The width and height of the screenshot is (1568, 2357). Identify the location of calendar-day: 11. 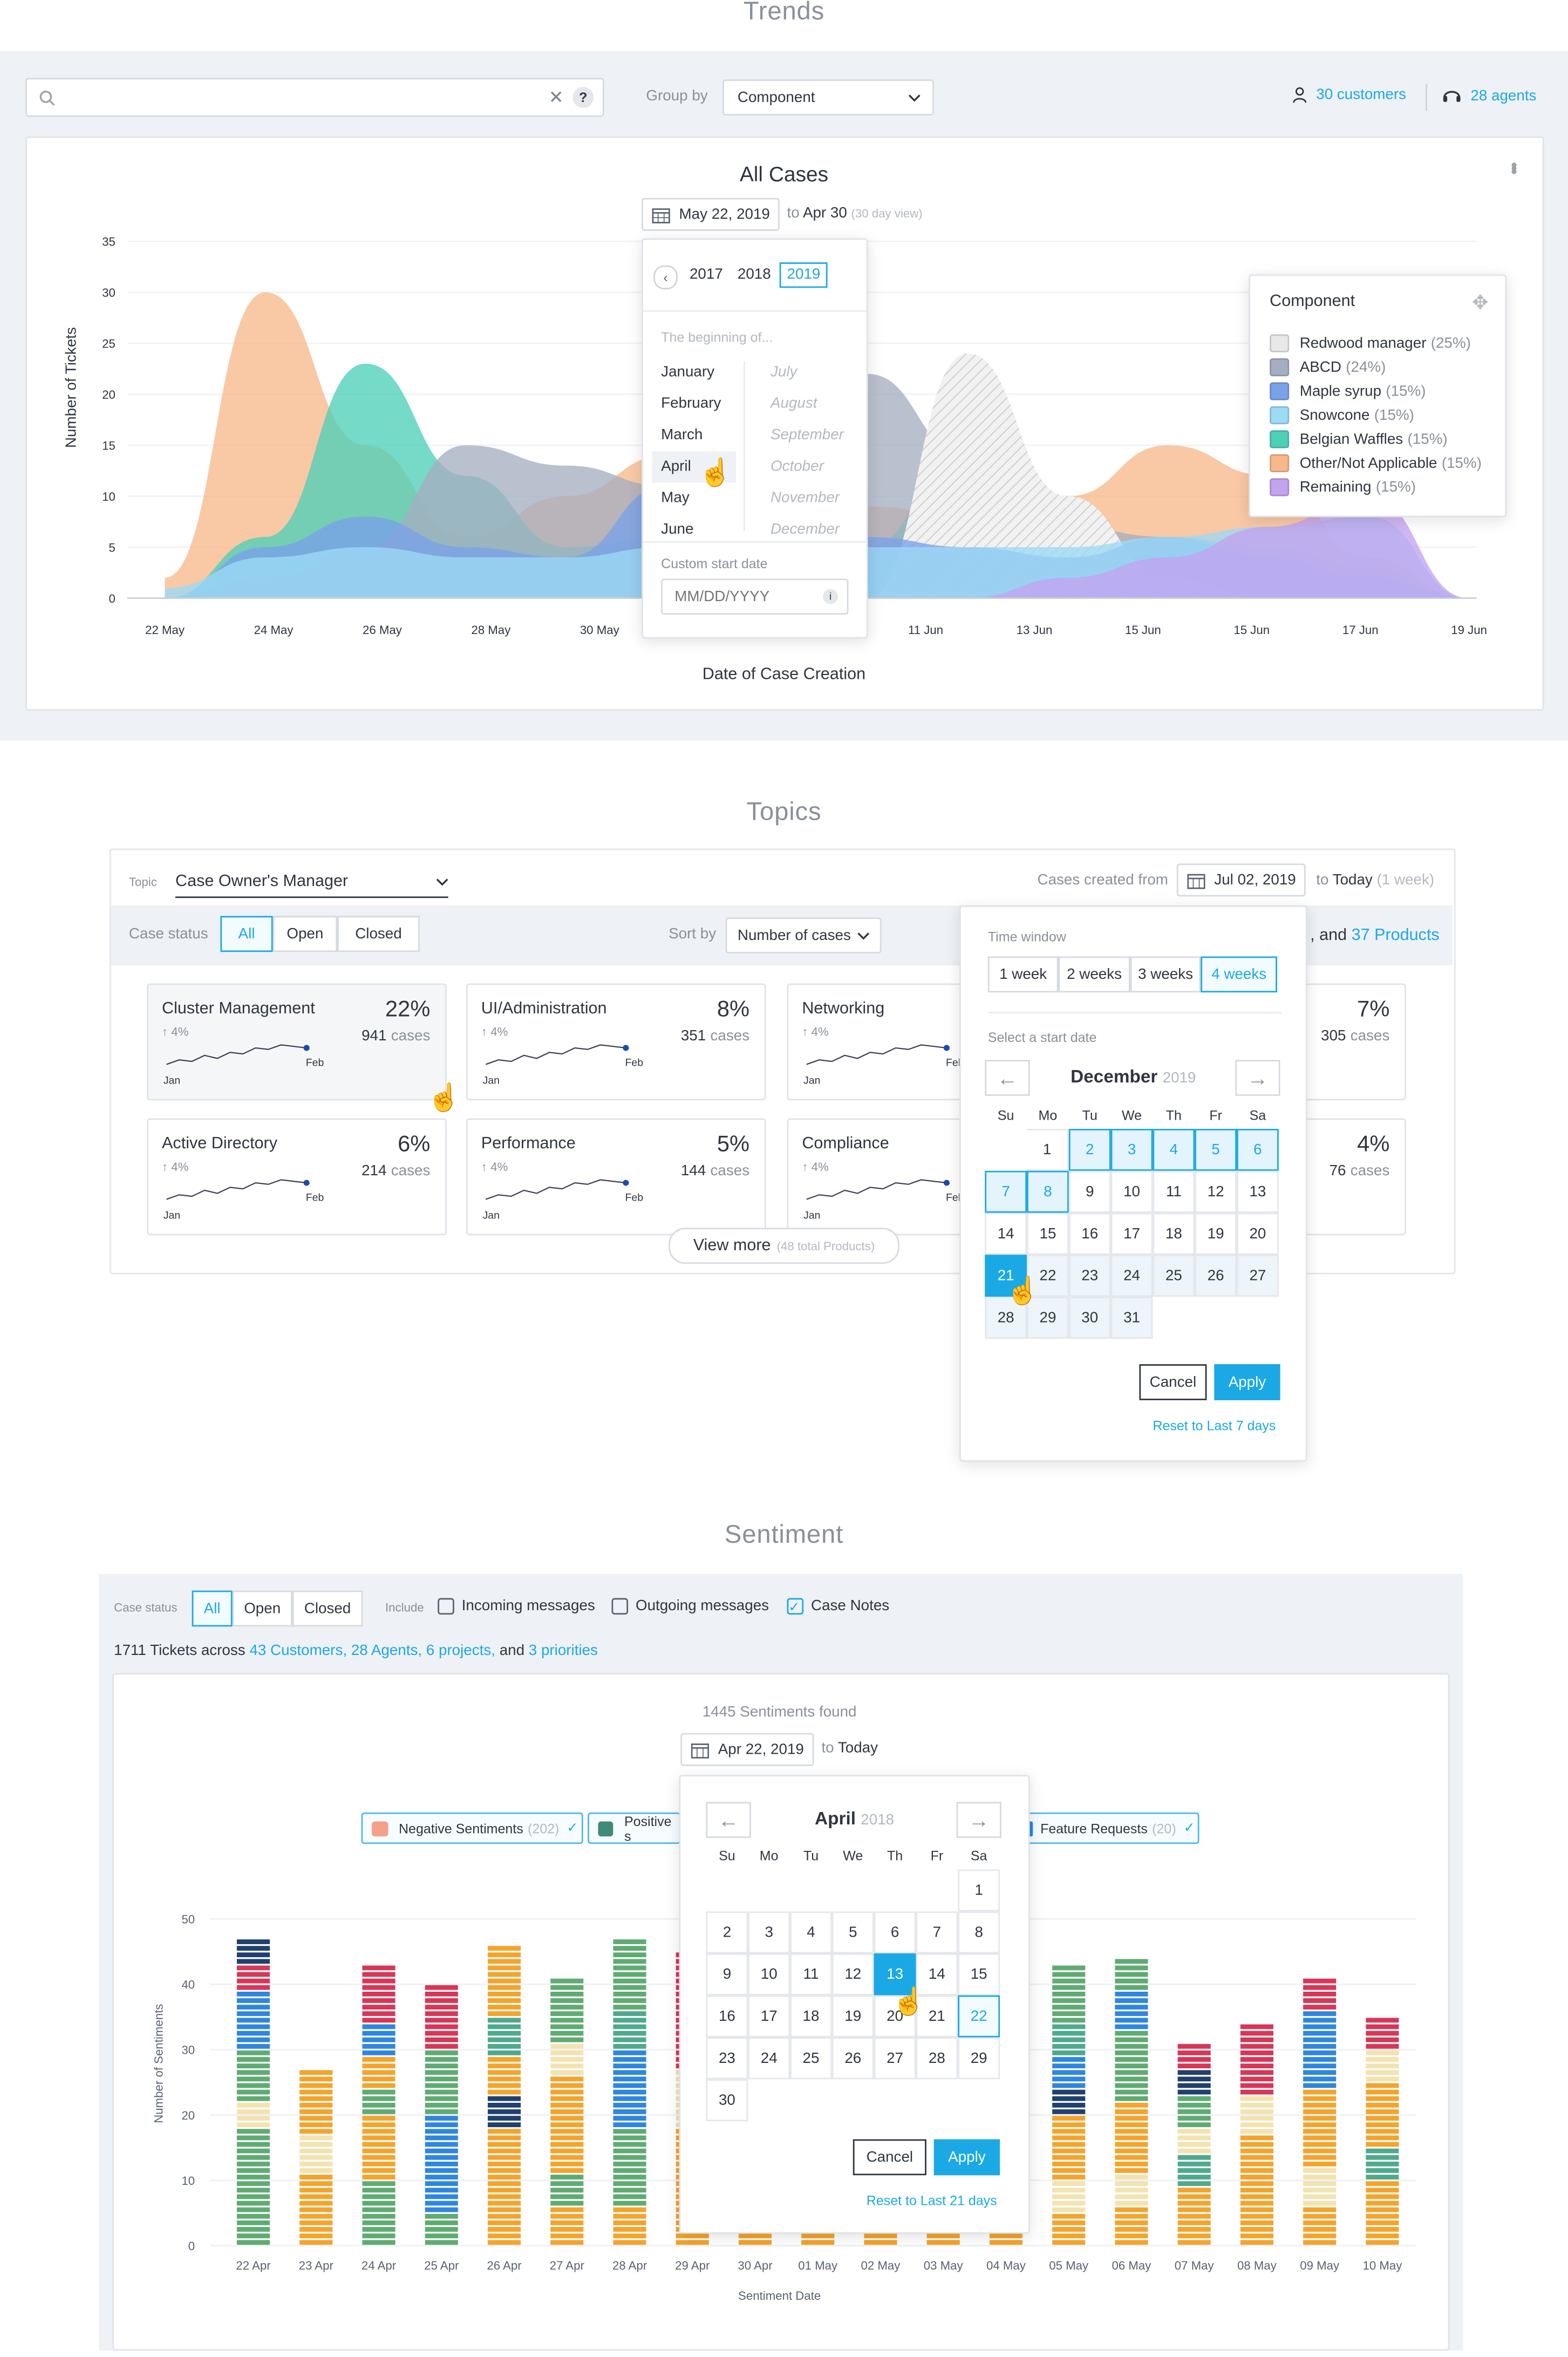
(811, 1974).